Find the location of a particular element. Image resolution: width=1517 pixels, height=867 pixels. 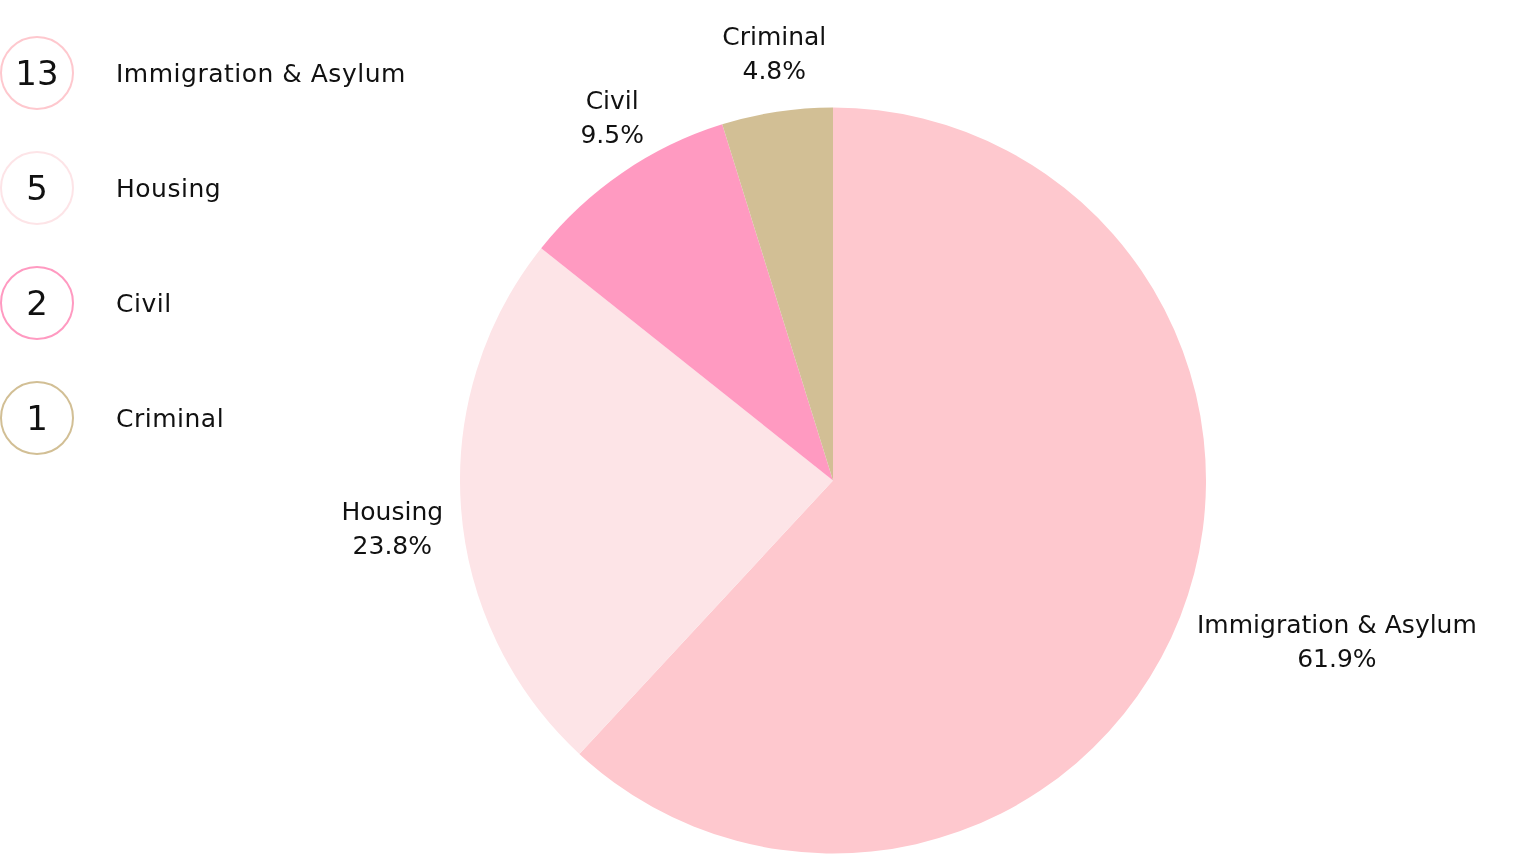

data-label: 4.8% is located at coordinates (774, 70).